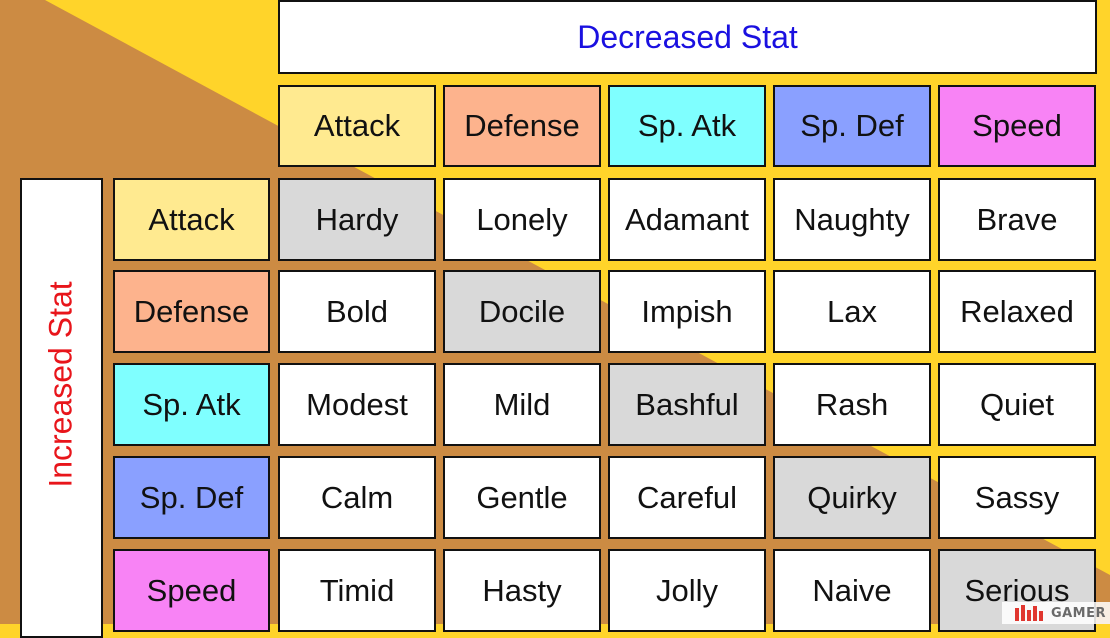  I want to click on nature-cell-gentle: Gentle, so click(522, 497).